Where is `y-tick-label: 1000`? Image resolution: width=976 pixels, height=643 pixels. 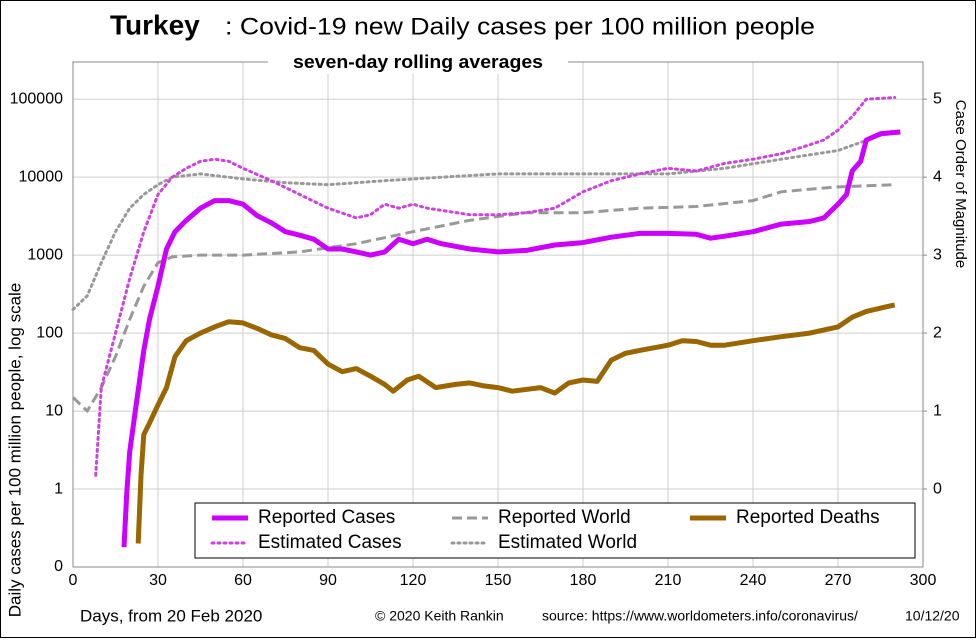 y-tick-label: 1000 is located at coordinates (45, 254).